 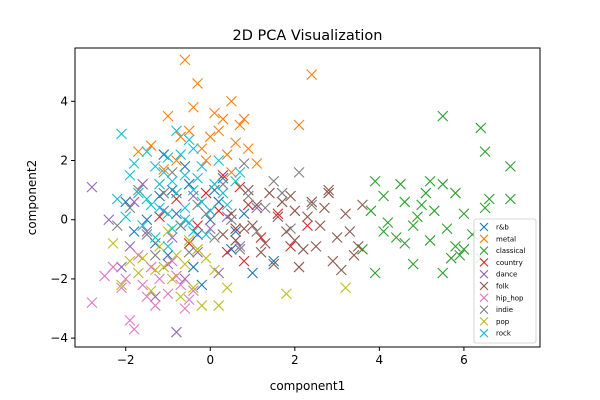 What do you see at coordinates (210, 360) in the screenshot?
I see `x-tick-label: 0` at bounding box center [210, 360].